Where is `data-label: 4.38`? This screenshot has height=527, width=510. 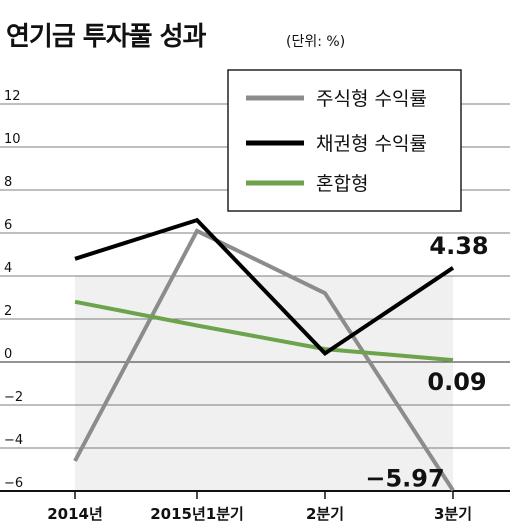
data-label: 4.38 is located at coordinates (458, 246).